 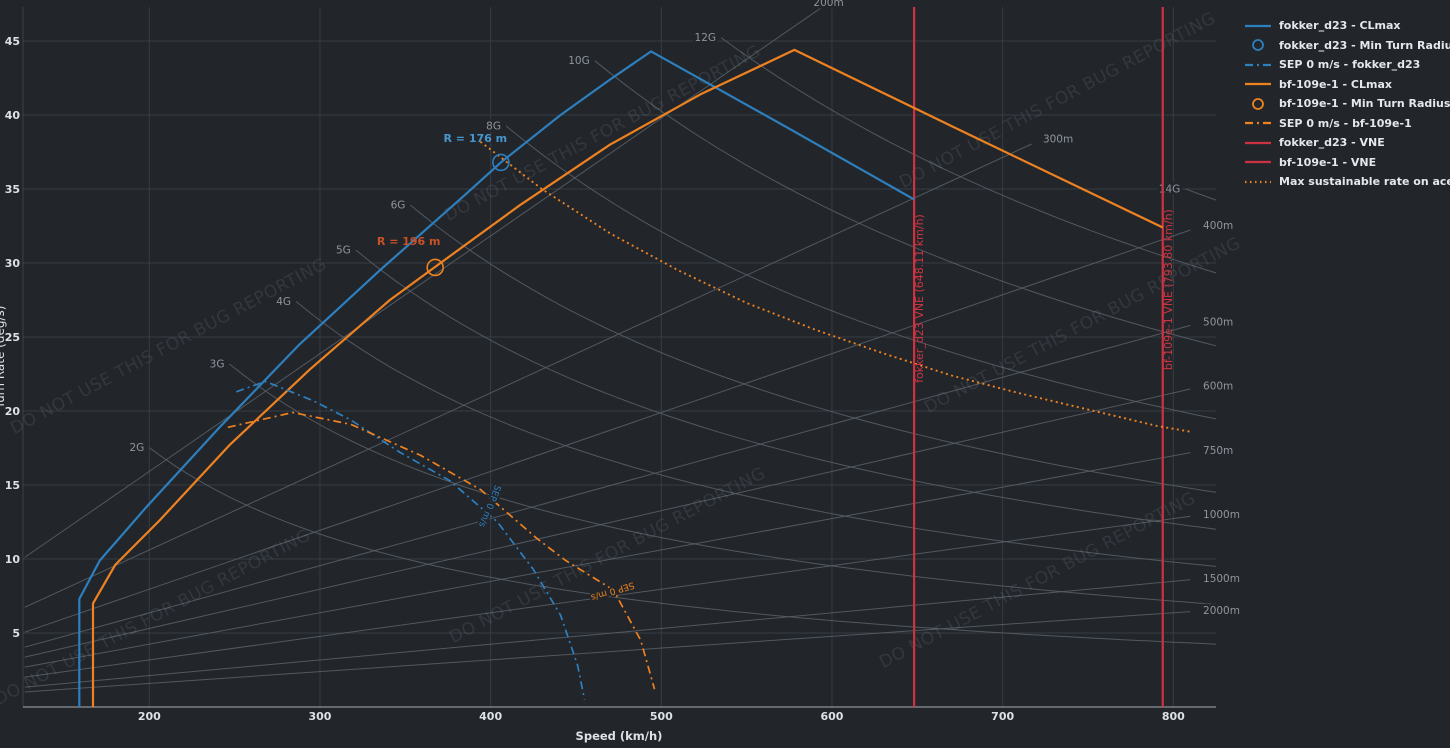 I want to click on x-tick-label: 300, so click(x=319, y=716).